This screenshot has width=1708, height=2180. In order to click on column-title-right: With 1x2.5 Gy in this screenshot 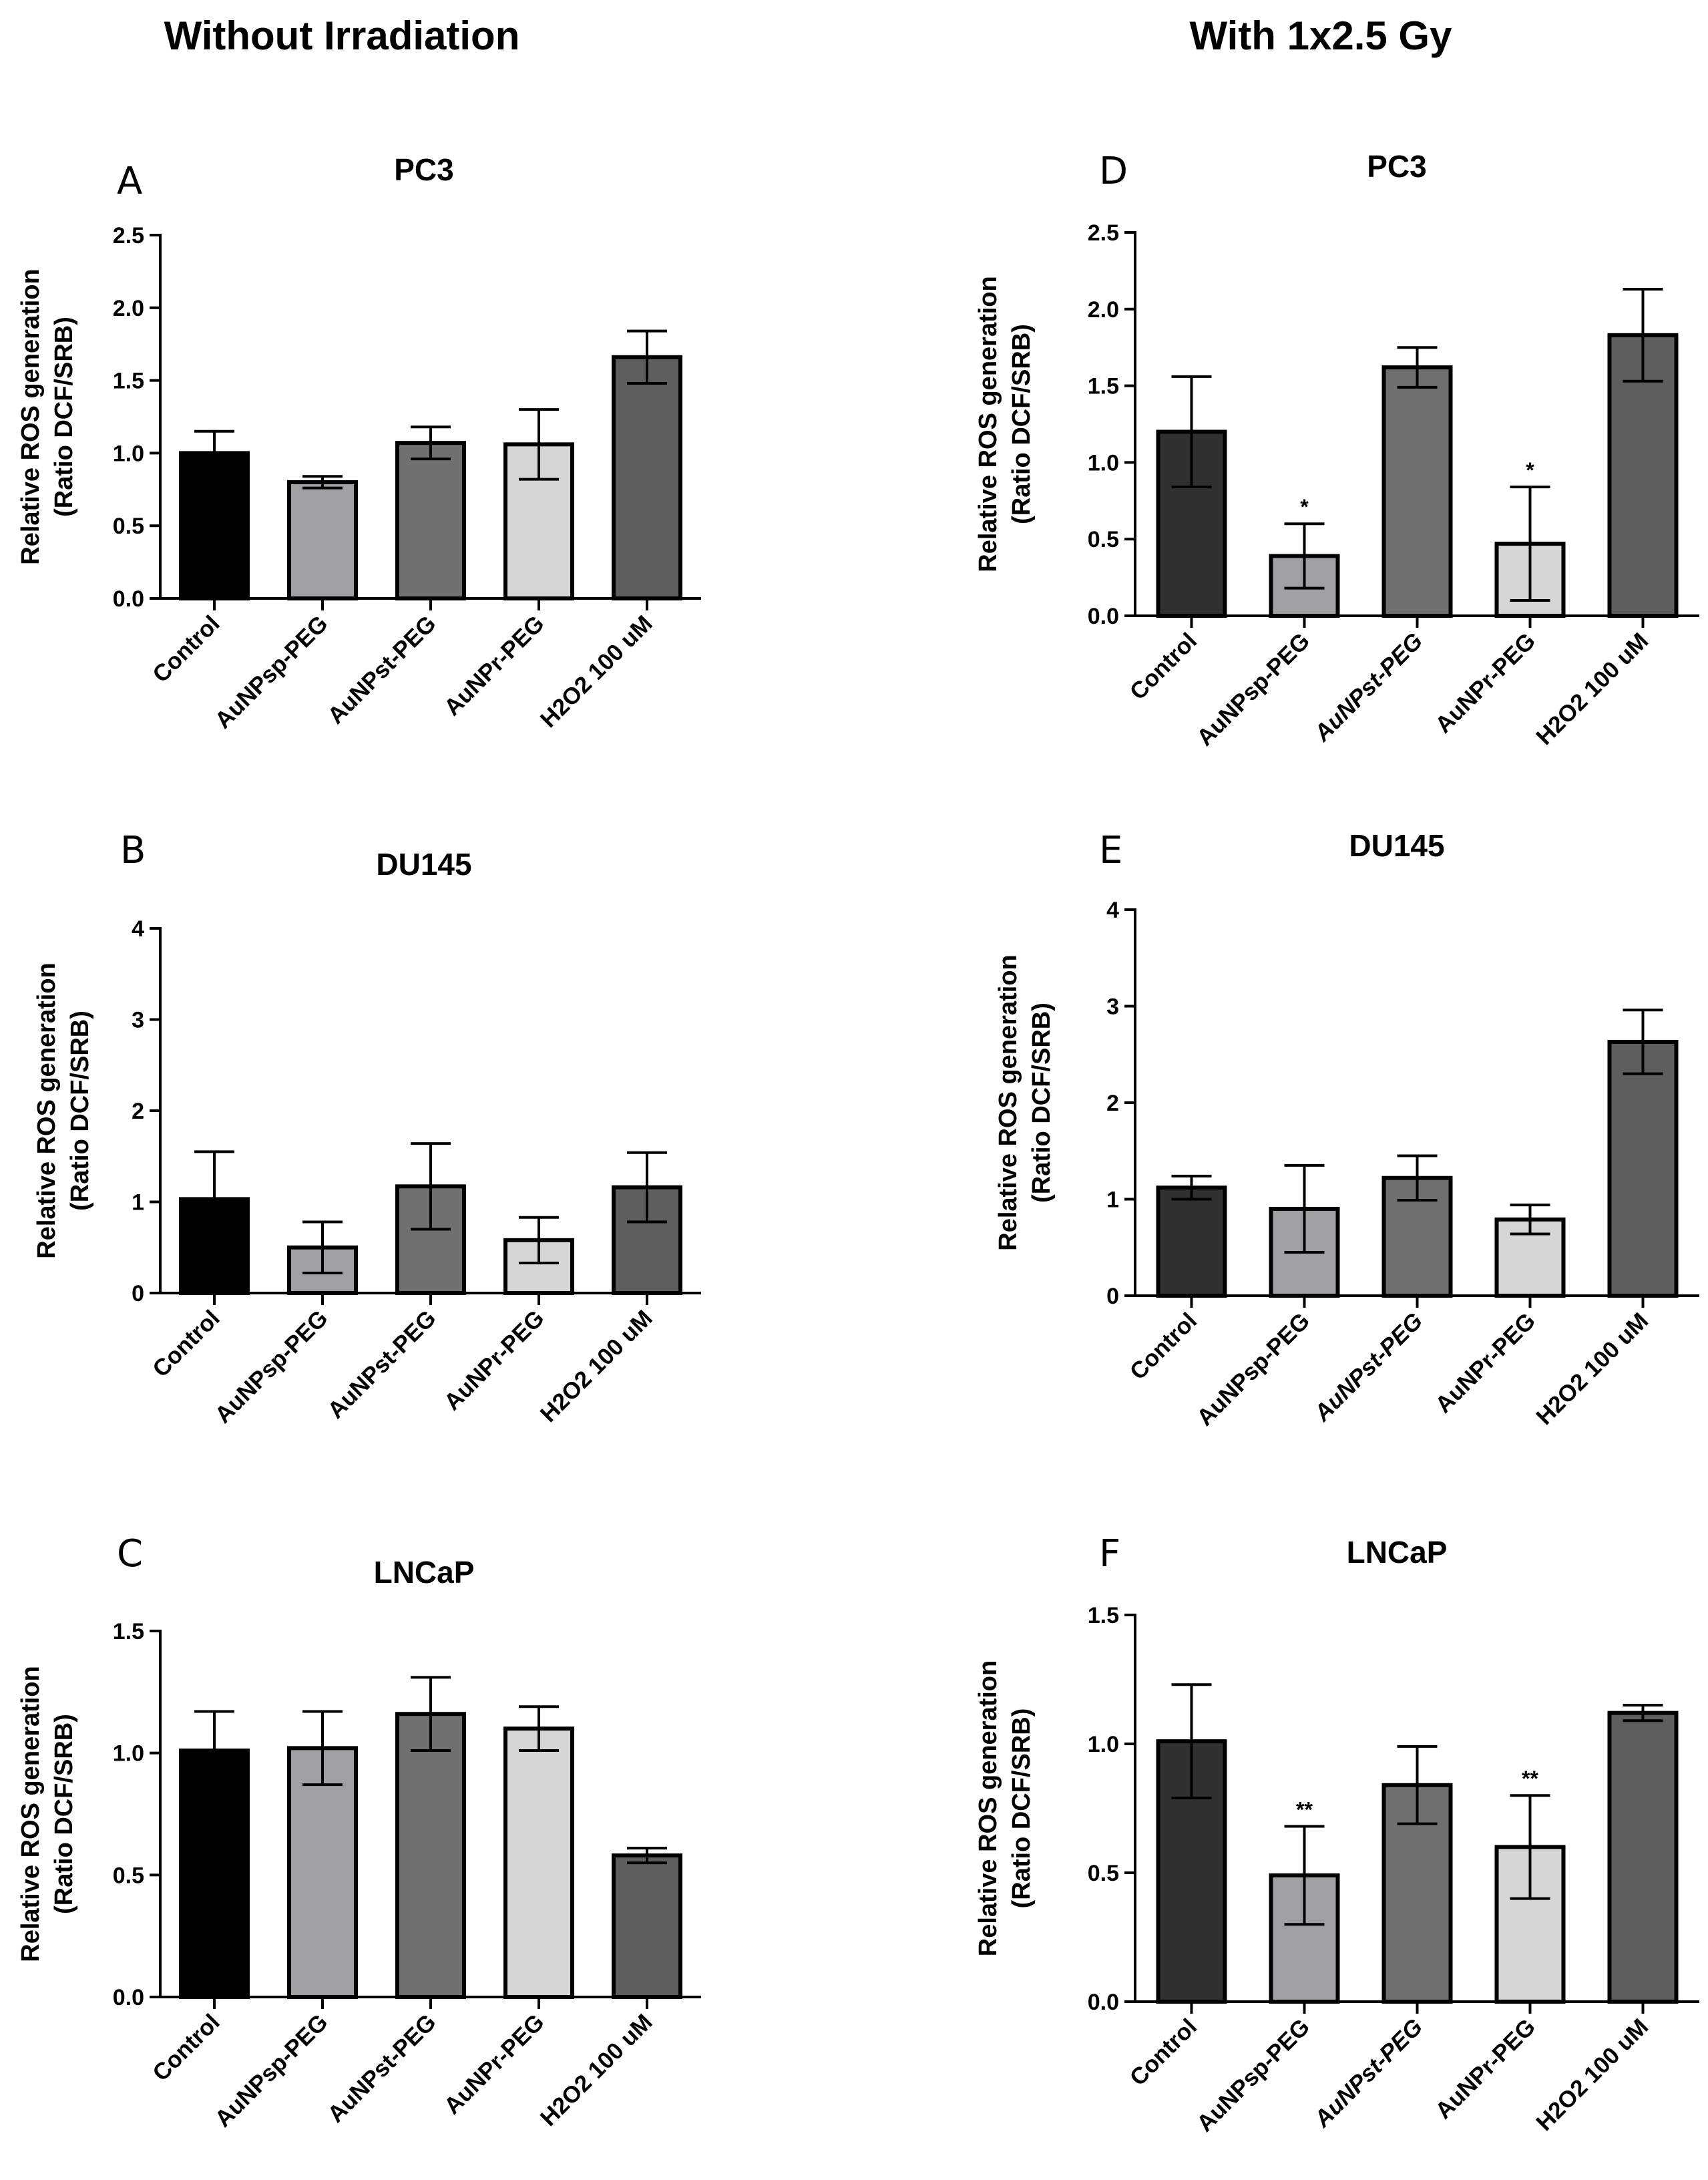, I will do `click(1321, 35)`.